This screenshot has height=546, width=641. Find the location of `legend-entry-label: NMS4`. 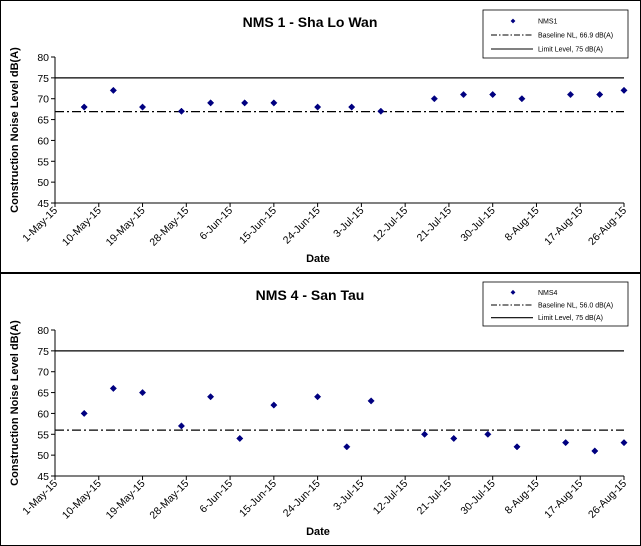

legend-entry-label: NMS4 is located at coordinates (548, 293).